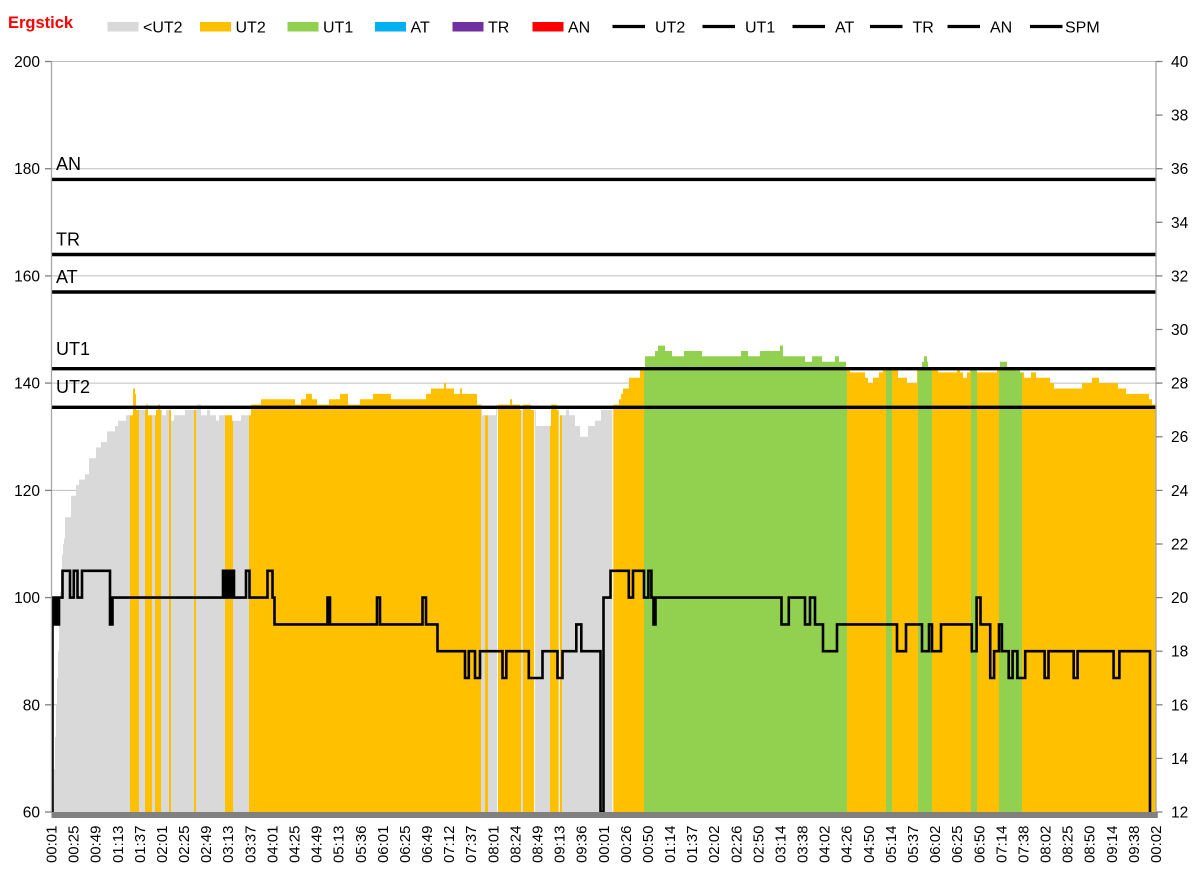 The width and height of the screenshot is (1200, 880). What do you see at coordinates (1090, 845) in the screenshot?
I see `svg-text: 08:50` at bounding box center [1090, 845].